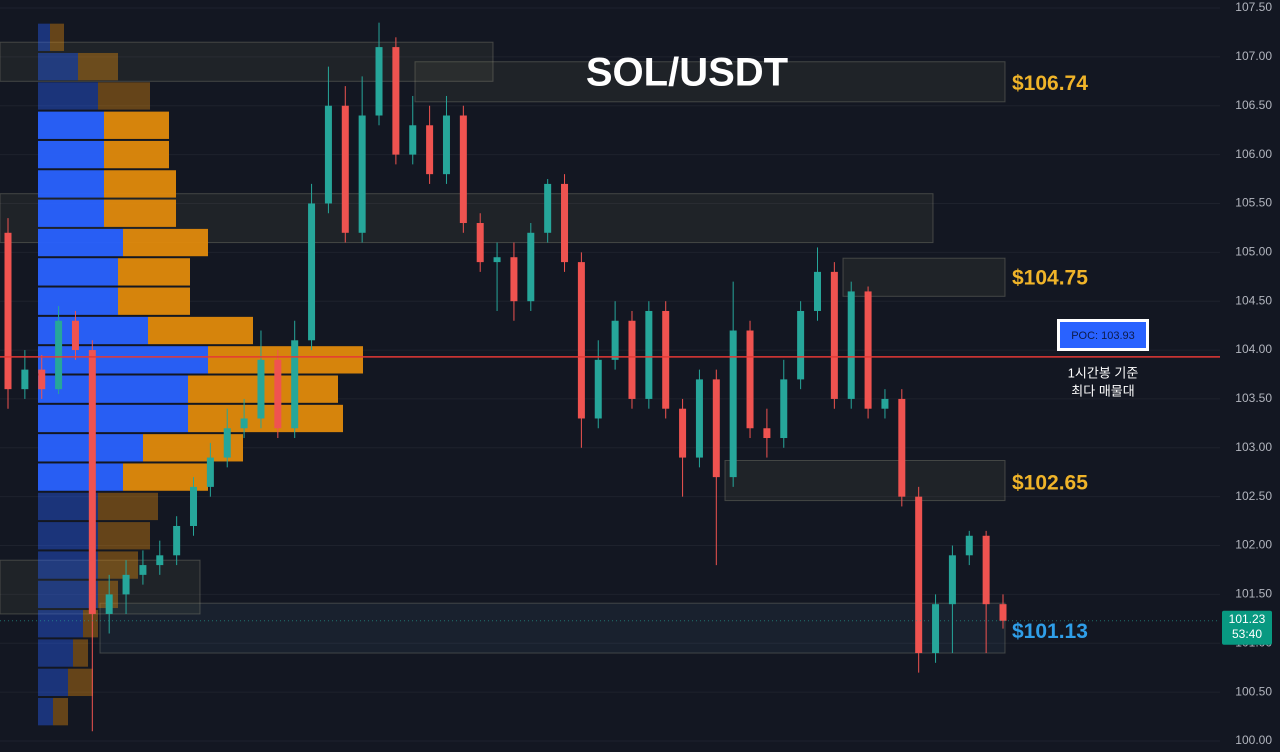  I want to click on y-tick-label: 106.50, so click(1253, 105).